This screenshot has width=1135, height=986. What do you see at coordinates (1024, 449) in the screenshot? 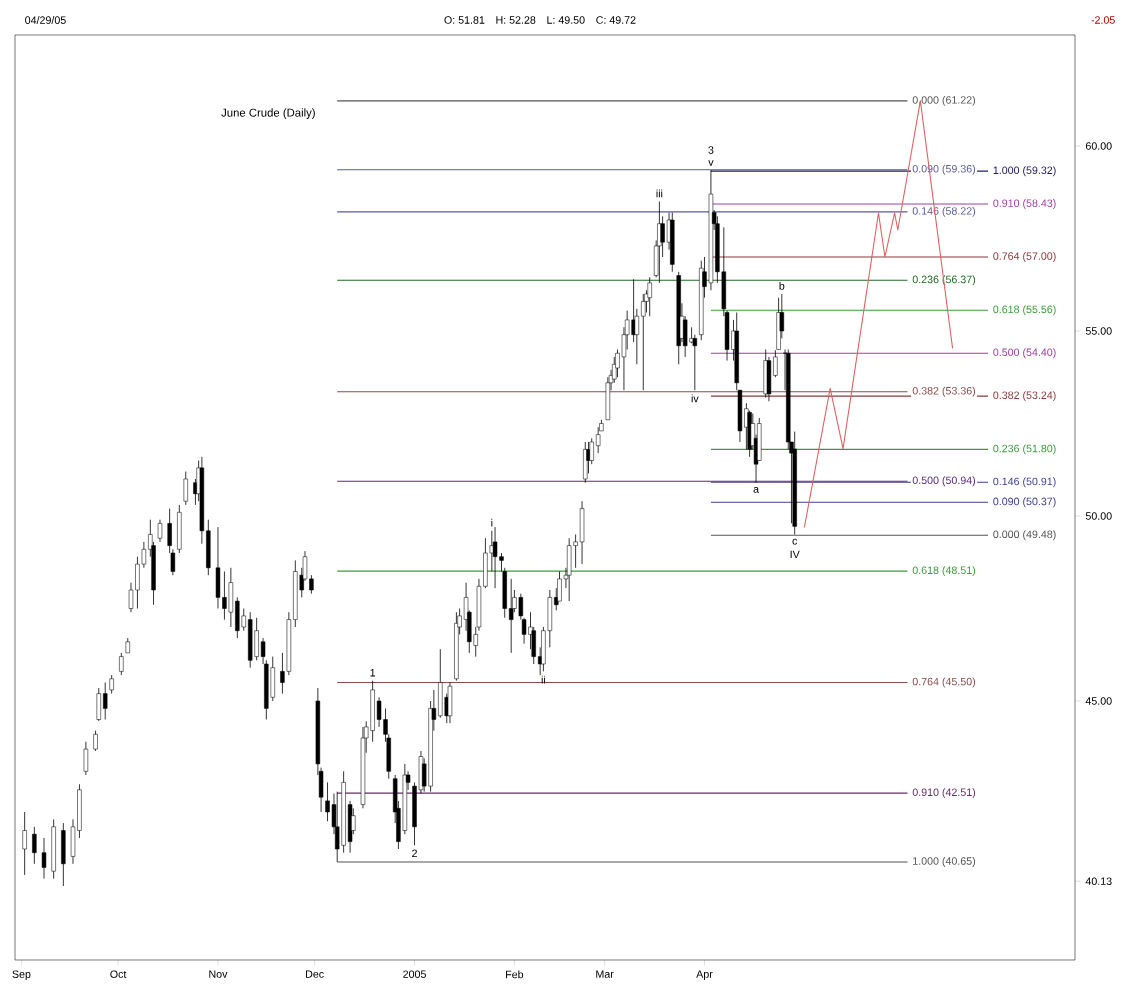
I see `series-label: 0.236 (51.80)` at bounding box center [1024, 449].